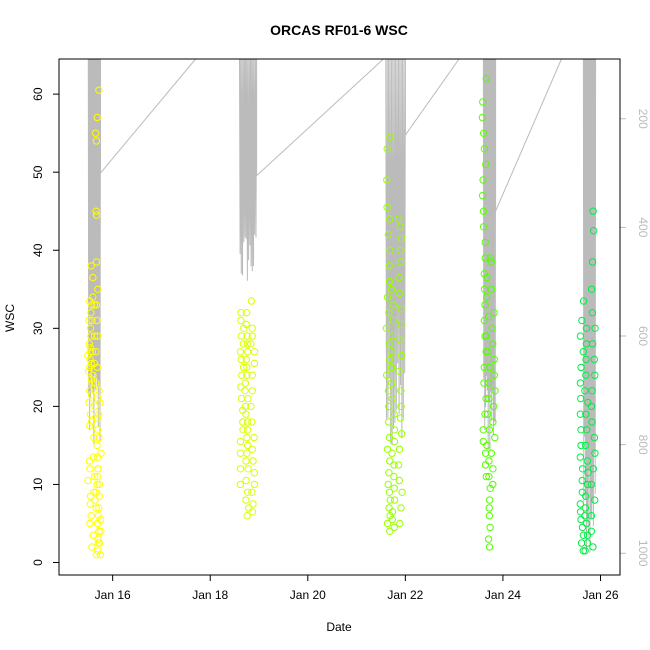 The image size is (650, 650). What do you see at coordinates (38, 562) in the screenshot?
I see `y-tick-label: 0` at bounding box center [38, 562].